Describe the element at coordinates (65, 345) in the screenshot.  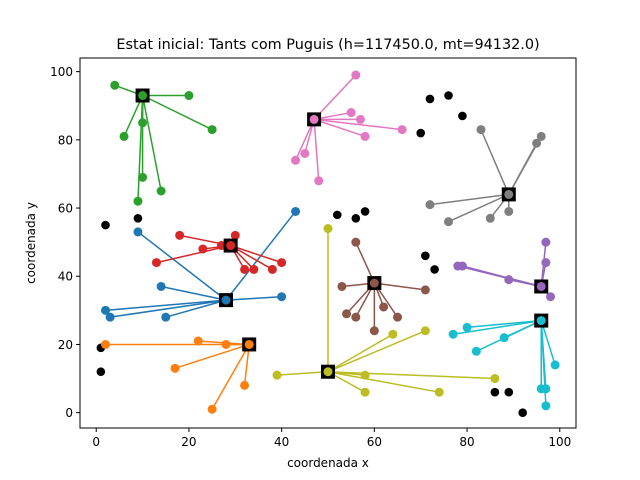
I see `y-tick-label: 20` at that location.